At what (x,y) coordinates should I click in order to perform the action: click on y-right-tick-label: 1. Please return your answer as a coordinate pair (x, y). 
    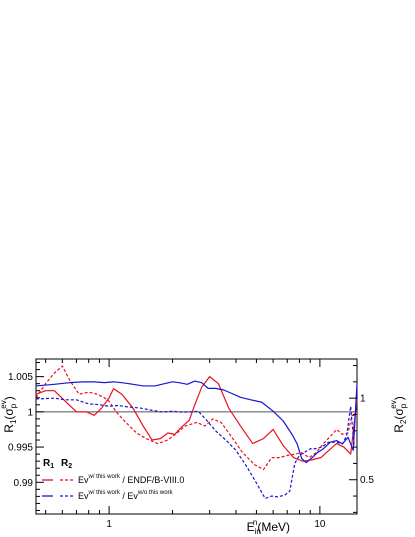
    Looking at the image, I should click on (363, 399).